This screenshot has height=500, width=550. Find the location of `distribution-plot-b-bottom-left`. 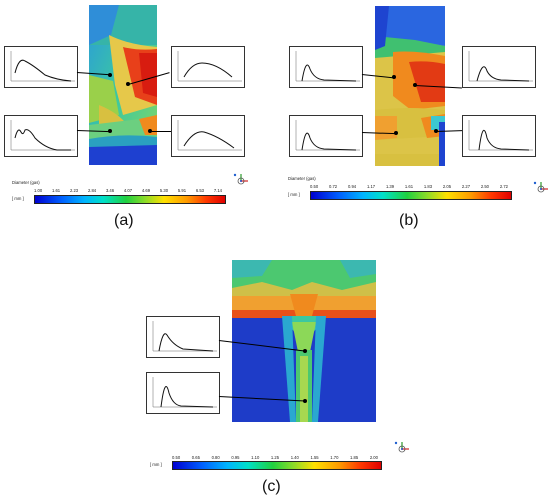

distribution-plot-b-bottom-left is located at coordinates (326, 136).